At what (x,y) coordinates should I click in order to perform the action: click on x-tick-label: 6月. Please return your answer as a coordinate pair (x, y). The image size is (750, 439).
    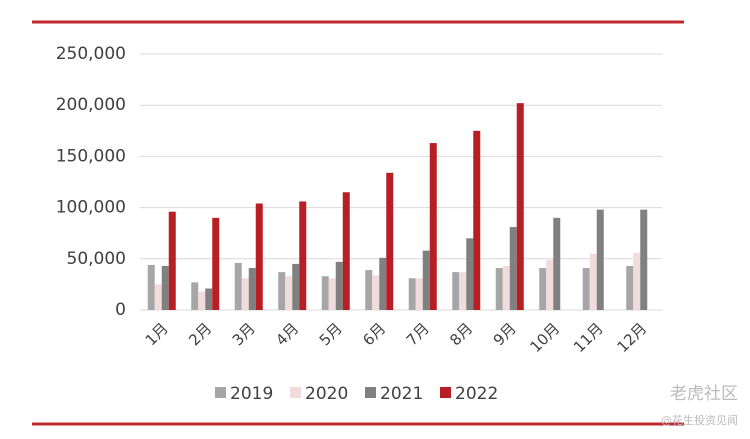
    Looking at the image, I should click on (374, 334).